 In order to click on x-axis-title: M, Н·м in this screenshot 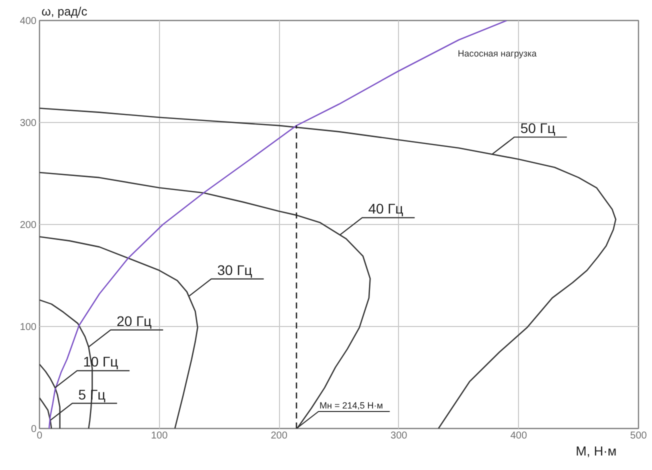, I will do `click(596, 451)`.